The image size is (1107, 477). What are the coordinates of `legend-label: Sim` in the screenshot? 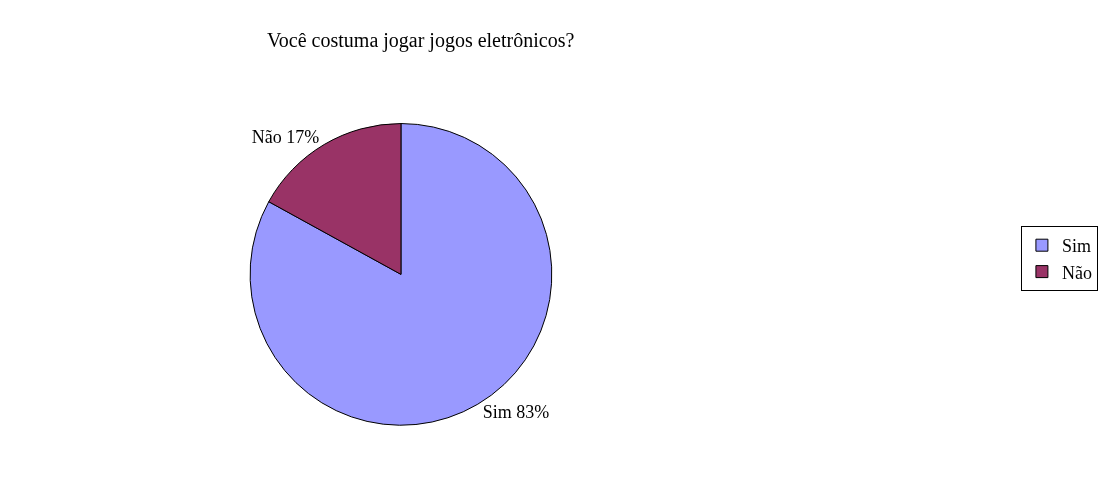 It's located at (1076, 246).